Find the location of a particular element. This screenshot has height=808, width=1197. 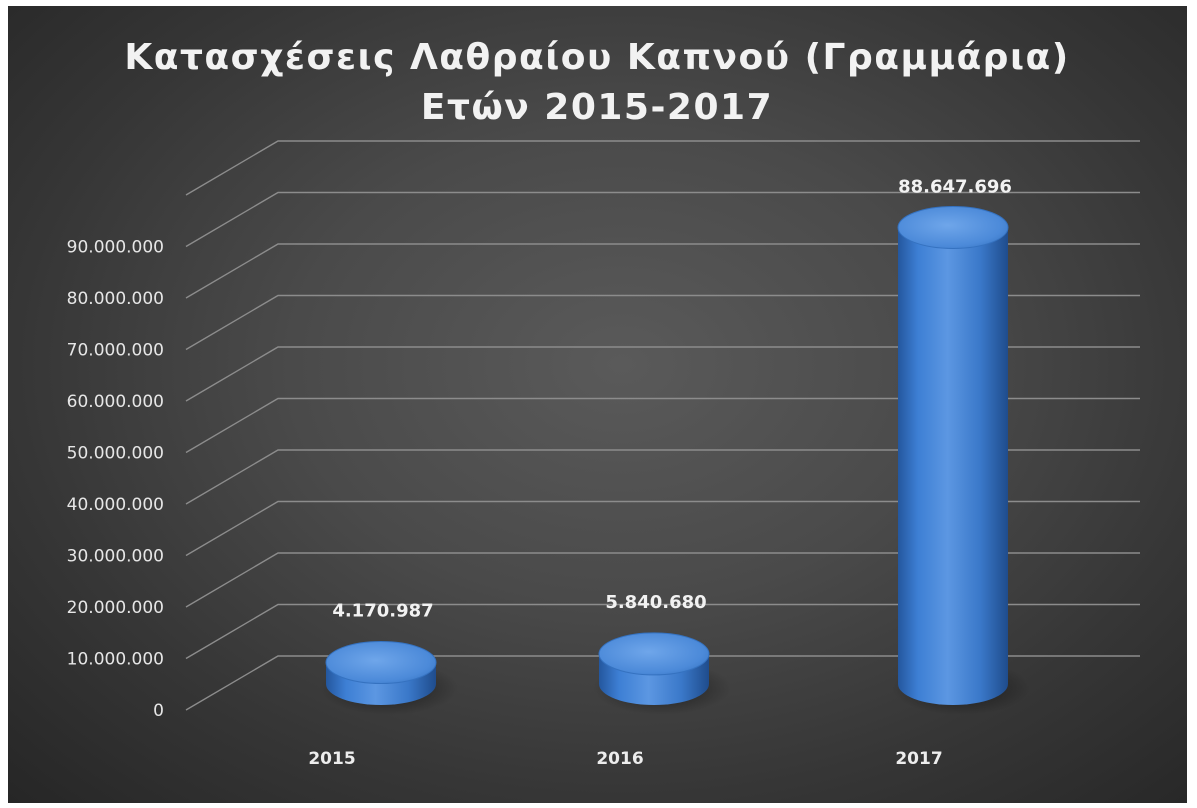

y-tick-label: 40.000.000 is located at coordinates (115, 505).